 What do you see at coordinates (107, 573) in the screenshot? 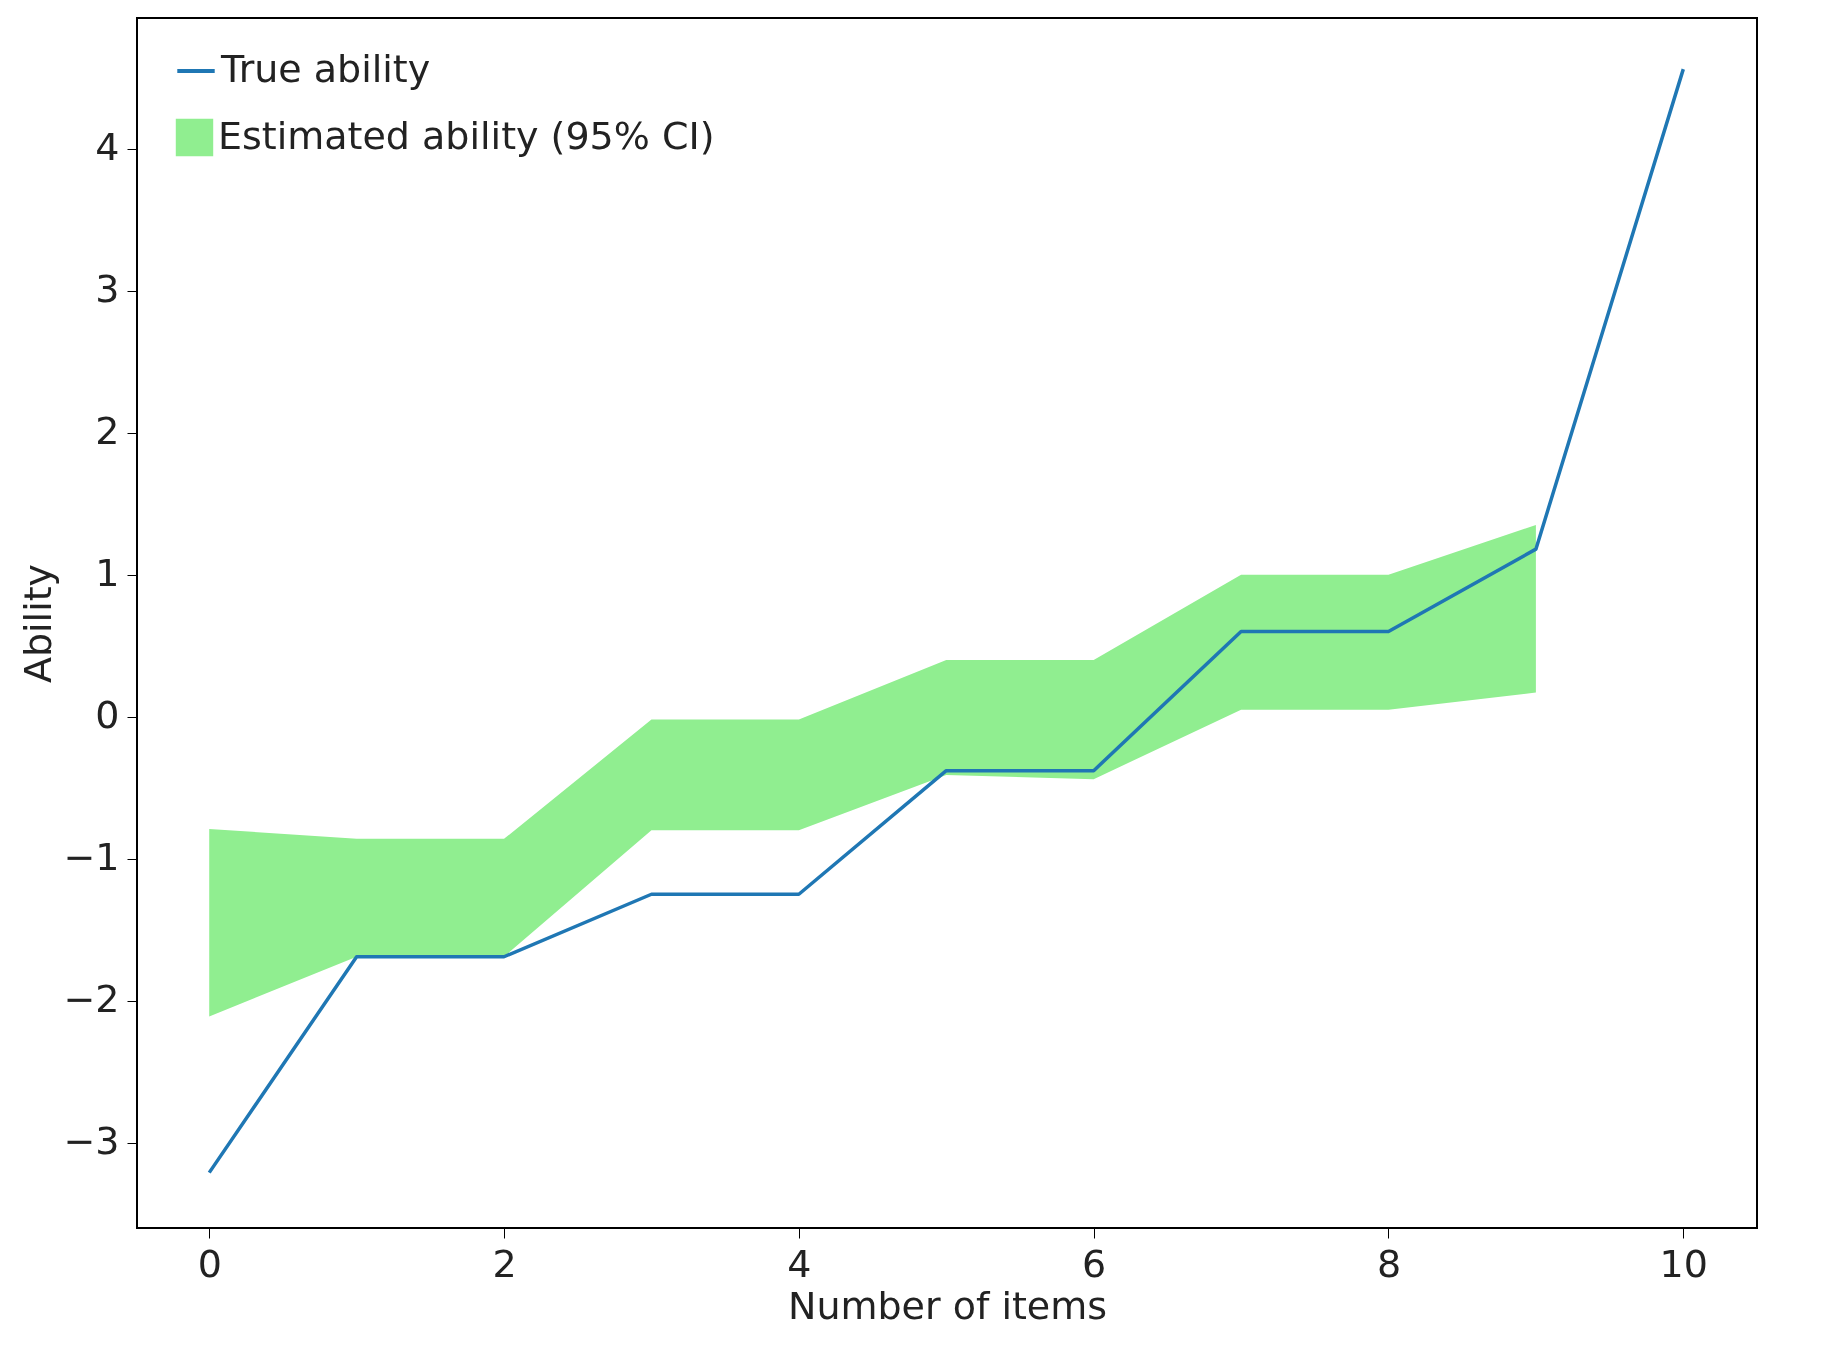
I see `y-tick-label: 1` at bounding box center [107, 573].